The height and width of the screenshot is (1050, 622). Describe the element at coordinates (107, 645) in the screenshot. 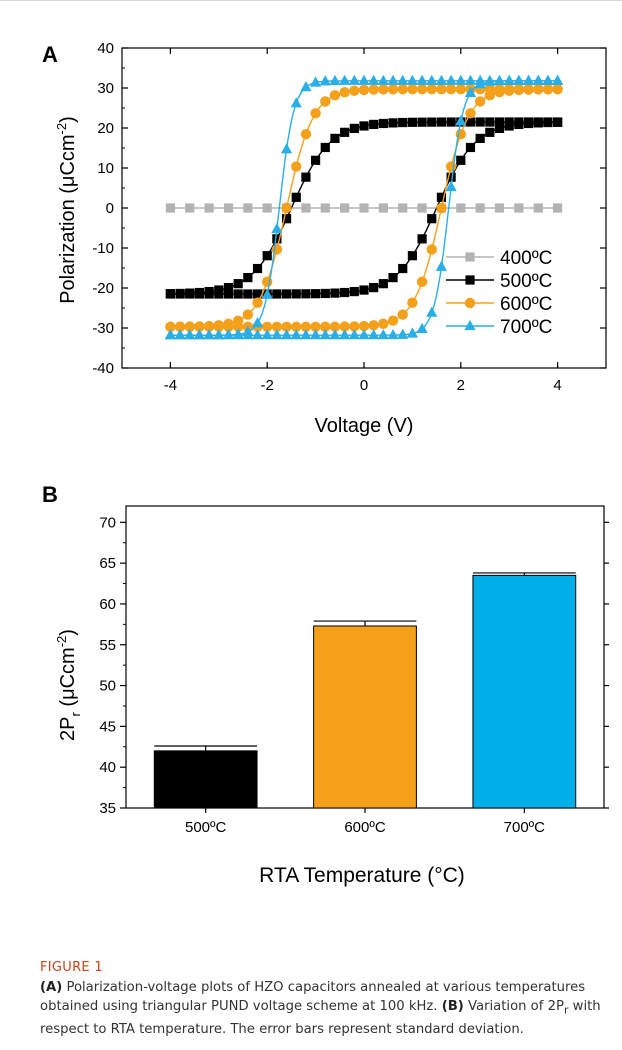

I see `chart-b-y-tick-label: 55` at that location.